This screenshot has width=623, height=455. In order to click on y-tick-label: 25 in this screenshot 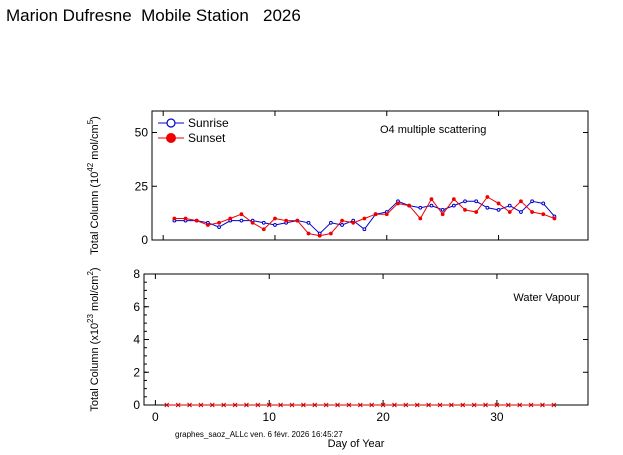, I will do `click(142, 186)`.